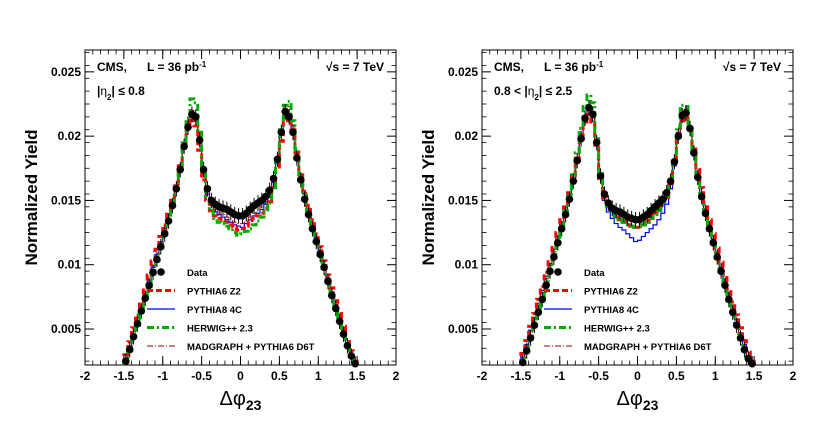  Describe the element at coordinates (467, 136) in the screenshot. I see `y-tick-label-right: 0.02` at that location.